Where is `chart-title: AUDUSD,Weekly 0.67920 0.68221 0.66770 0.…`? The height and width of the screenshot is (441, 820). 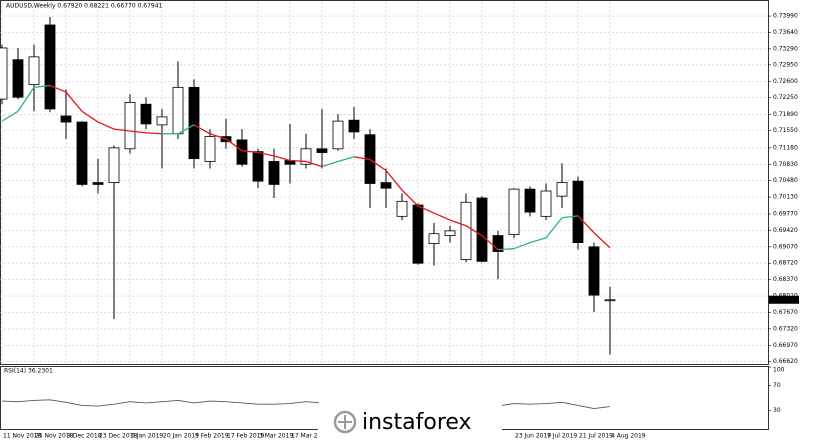 chart-title: AUDUSD,Weekly 0.67920 0.68221 0.66770 0.… is located at coordinates (84, 6).